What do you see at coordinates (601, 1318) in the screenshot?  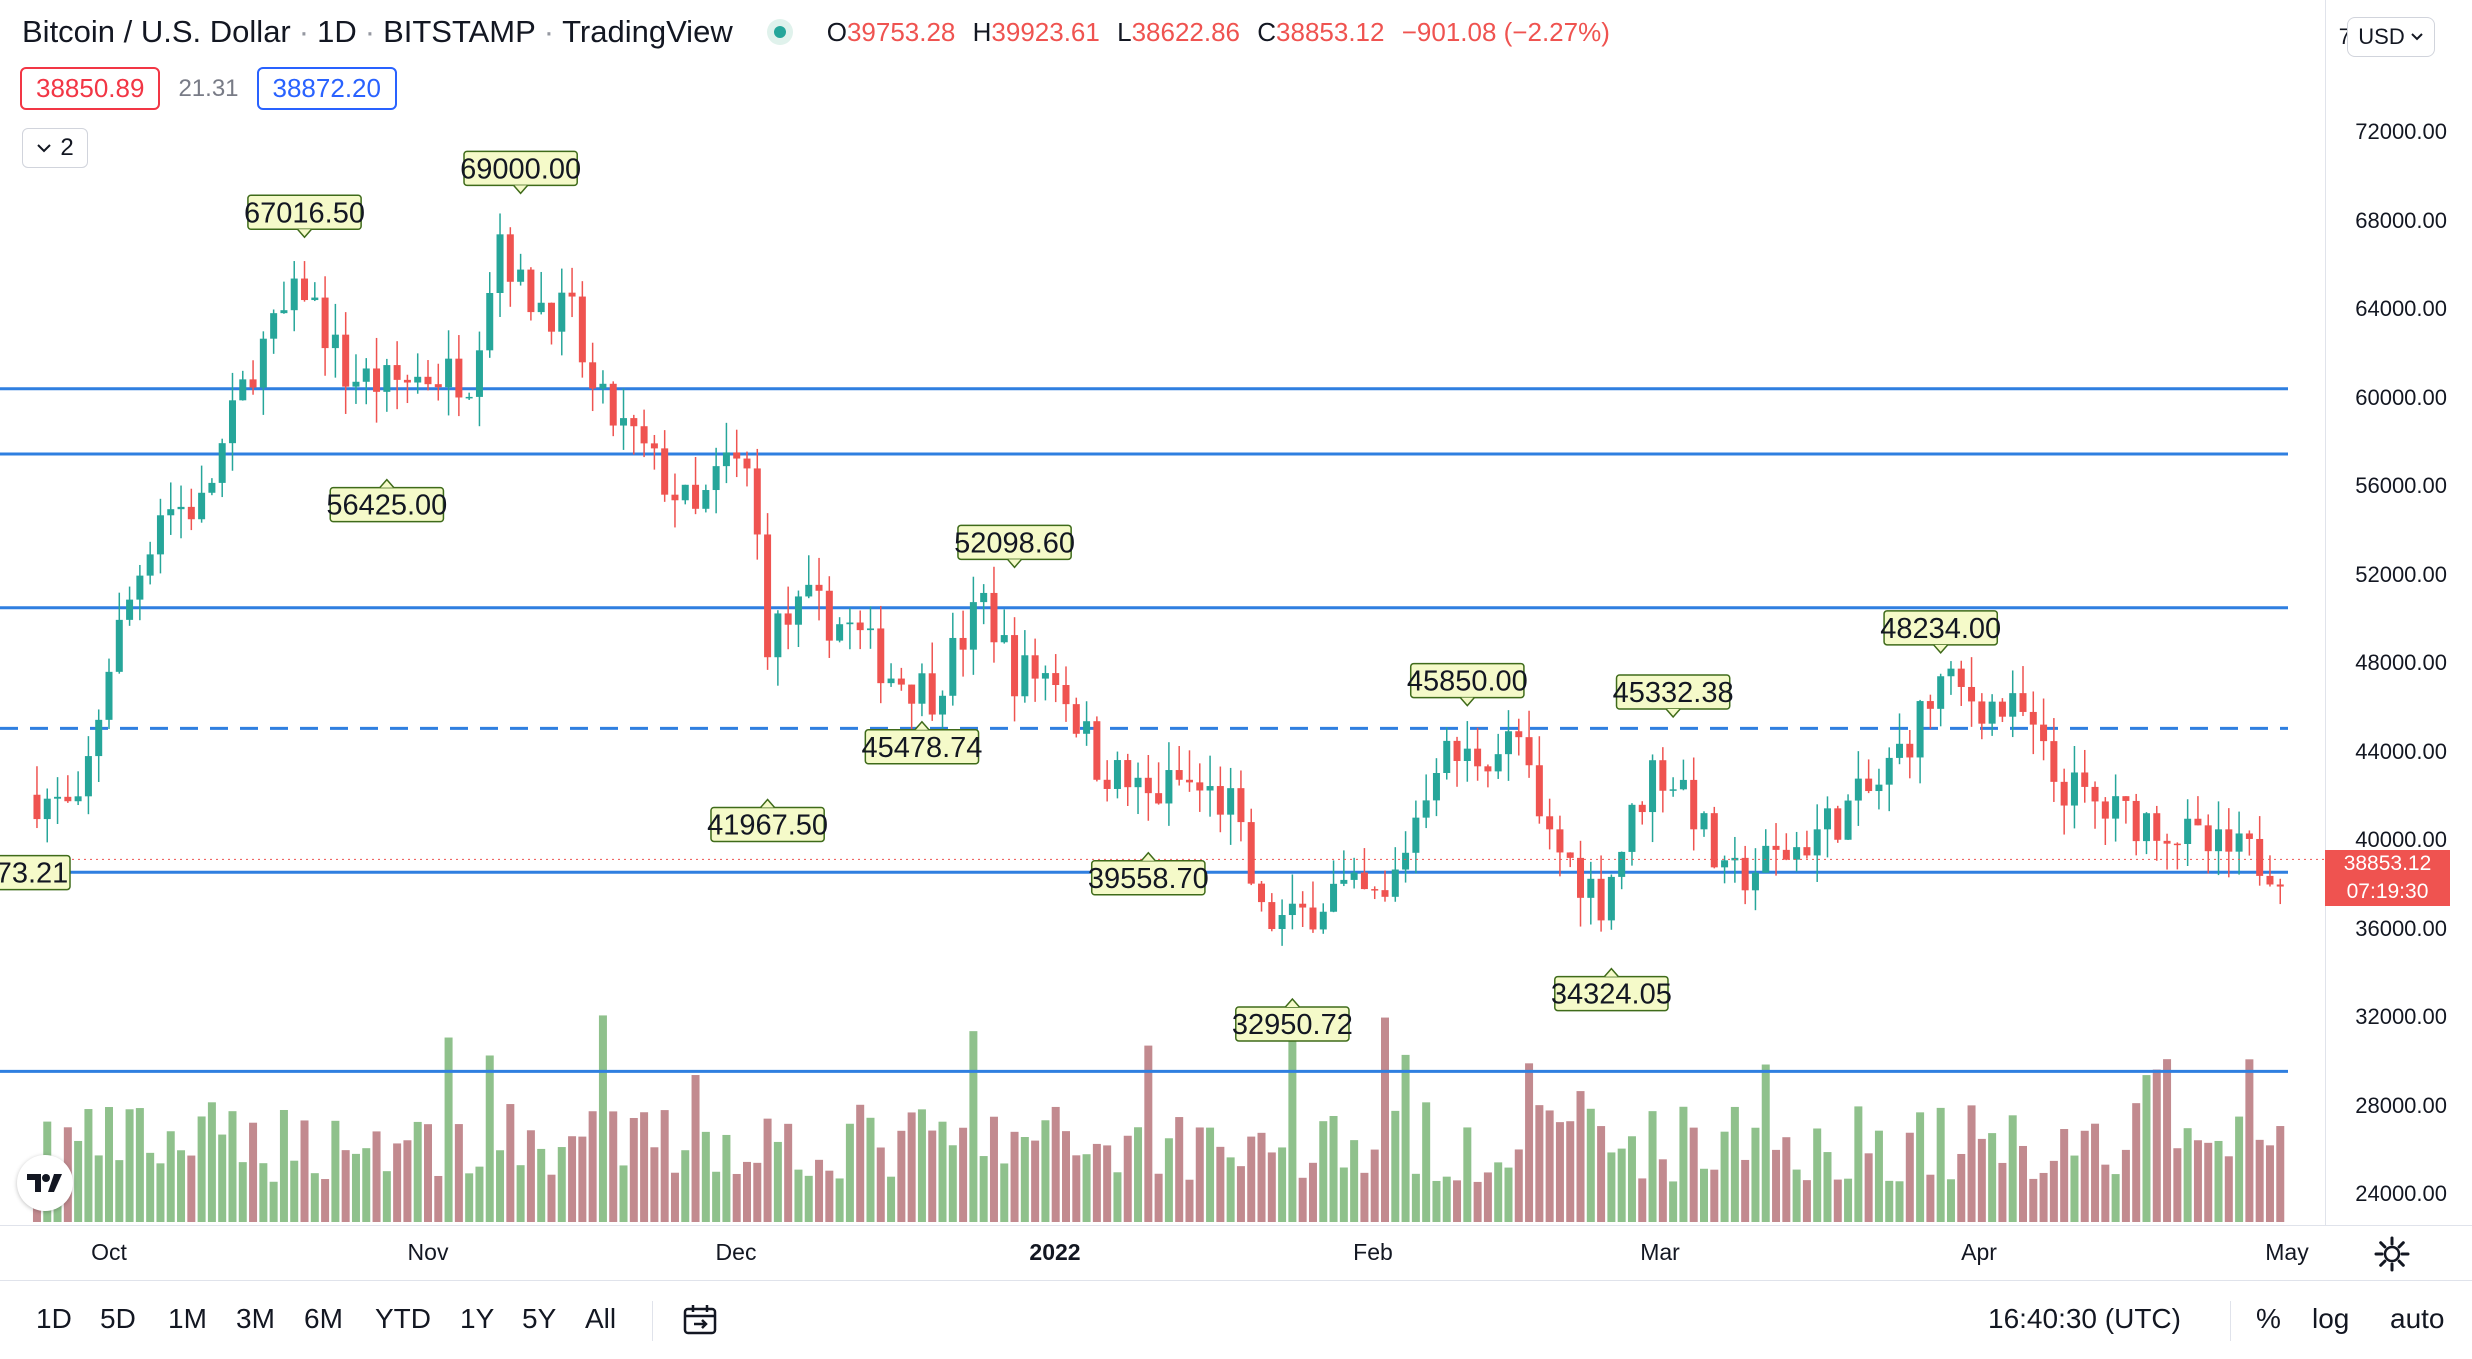 I see `range-all-button: All` at bounding box center [601, 1318].